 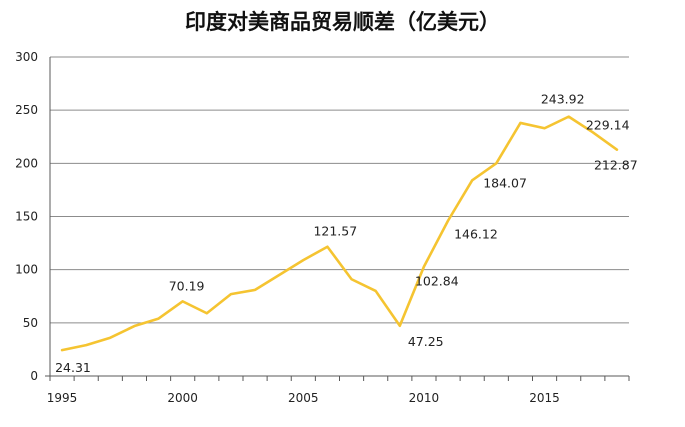 What do you see at coordinates (26, 110) in the screenshot?
I see `y-tick-label-250: 250` at bounding box center [26, 110].